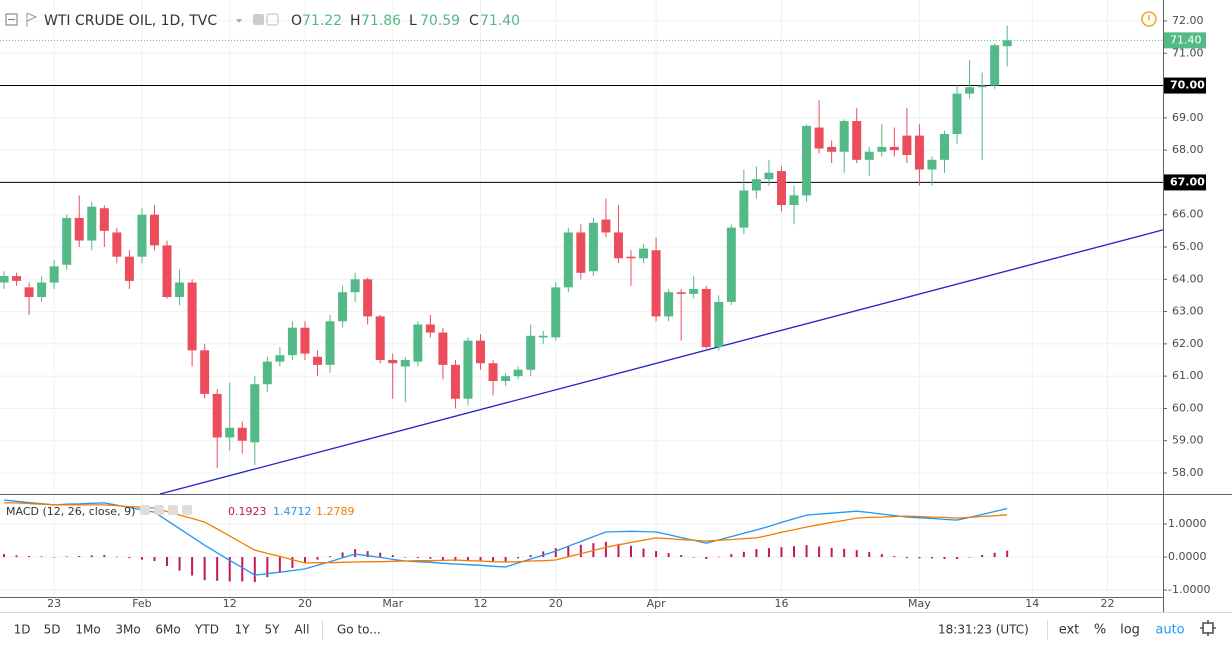  What do you see at coordinates (247, 511) in the screenshot?
I see `macd-legend-value: 0.1923` at bounding box center [247, 511].